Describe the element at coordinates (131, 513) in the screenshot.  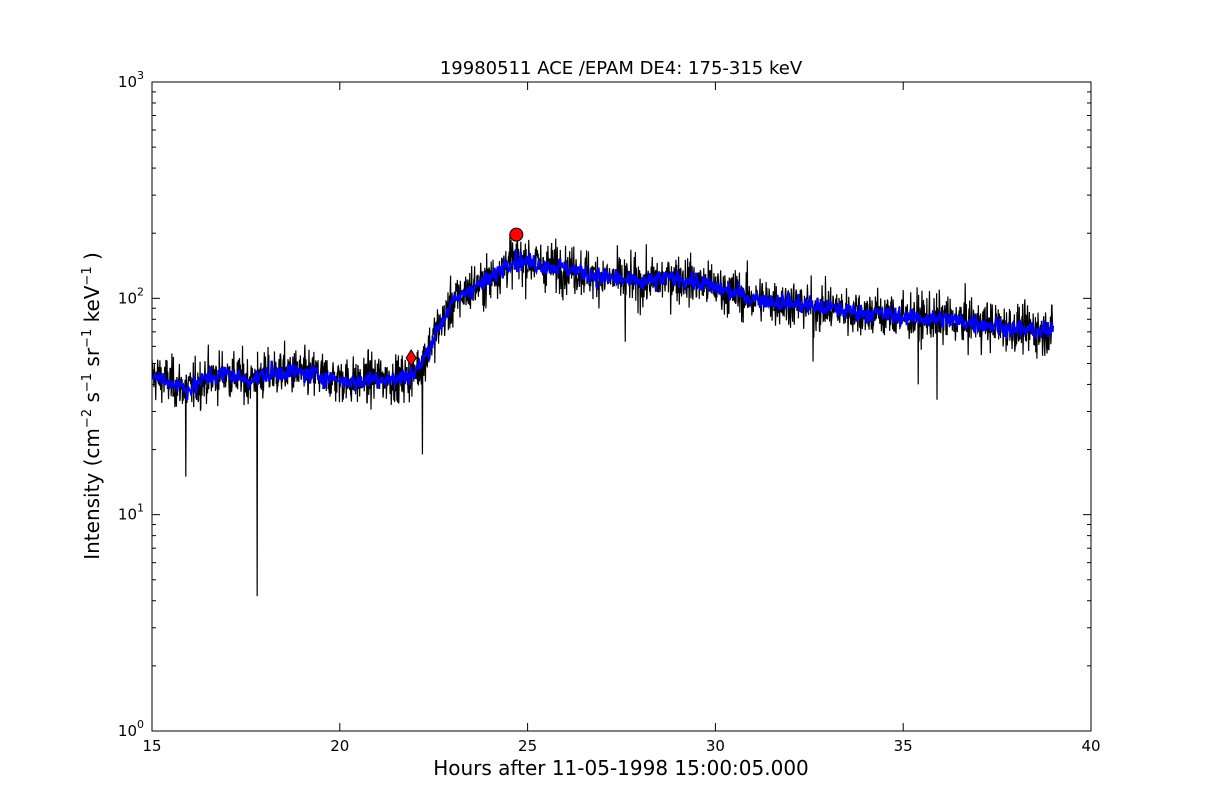
I see `y-tick-label: 10¹` at that location.